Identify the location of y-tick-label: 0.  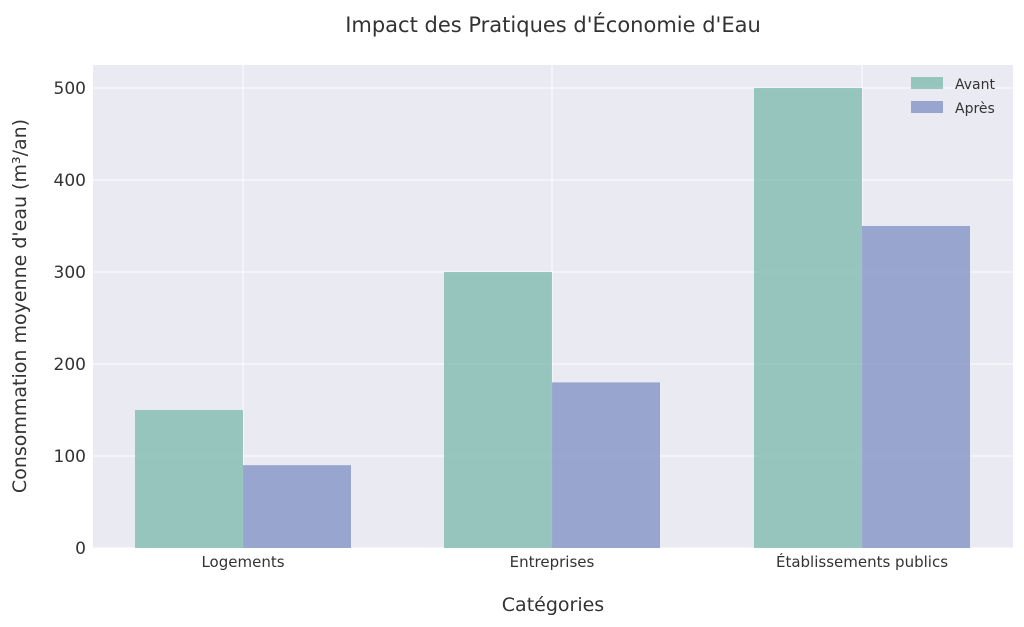
(80, 549).